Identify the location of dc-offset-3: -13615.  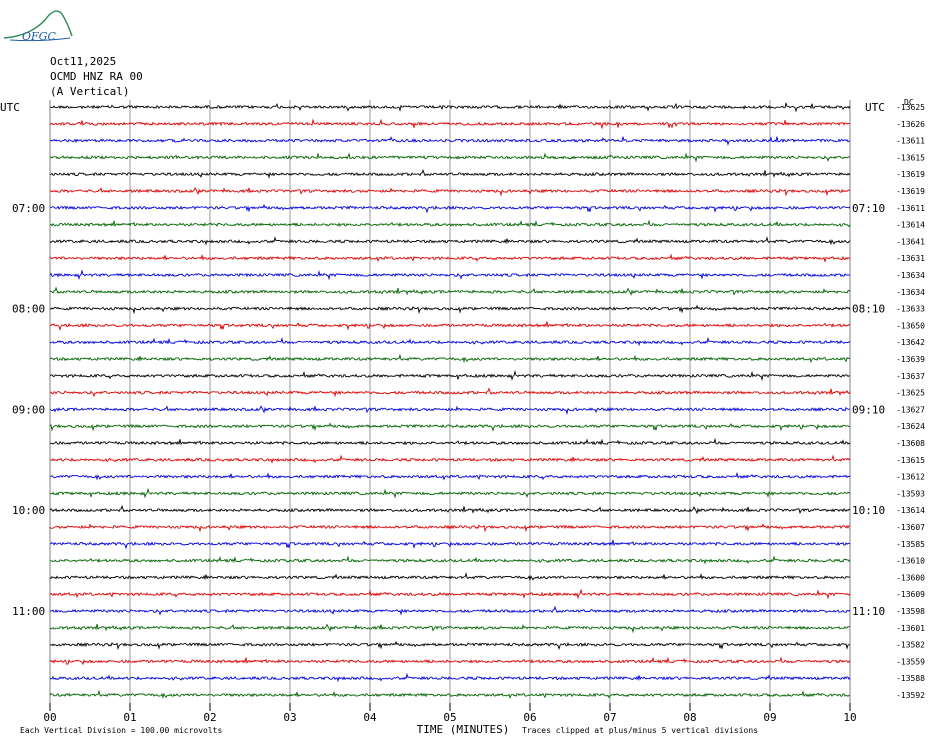
(910, 157).